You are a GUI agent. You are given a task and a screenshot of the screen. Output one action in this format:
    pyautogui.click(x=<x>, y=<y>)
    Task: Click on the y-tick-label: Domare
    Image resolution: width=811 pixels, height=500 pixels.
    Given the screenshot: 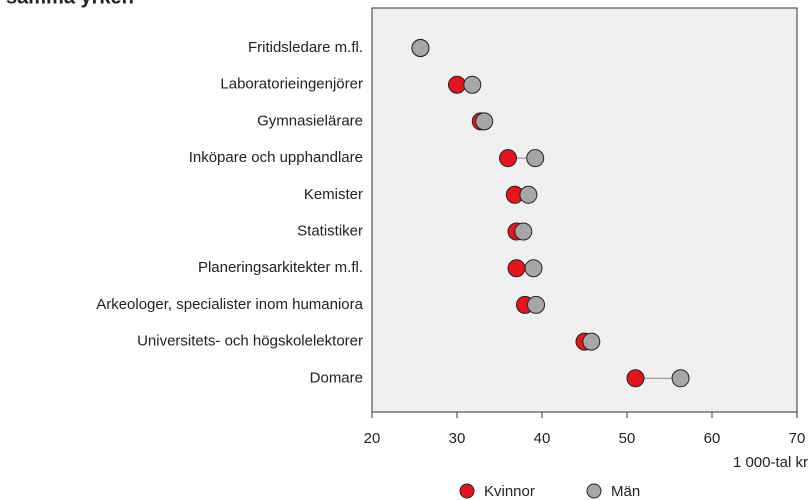 What is the action you would take?
    pyautogui.click(x=336, y=377)
    